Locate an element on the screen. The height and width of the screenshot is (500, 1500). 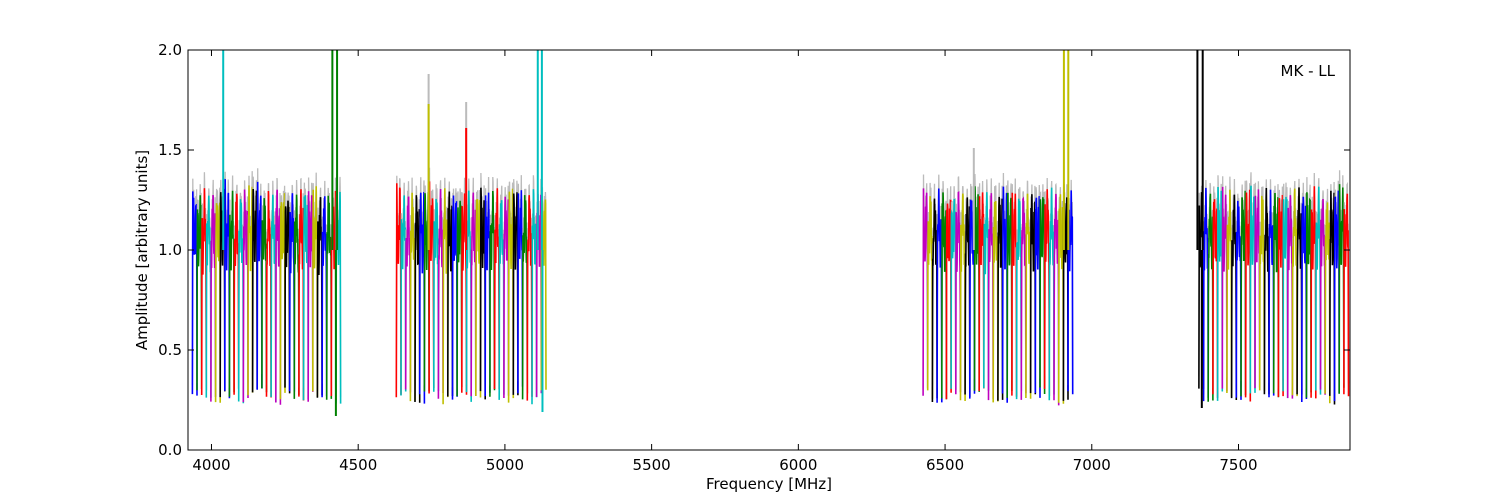
y-axis-label: Amplitude [arbitrary units] is located at coordinates (142, 250).